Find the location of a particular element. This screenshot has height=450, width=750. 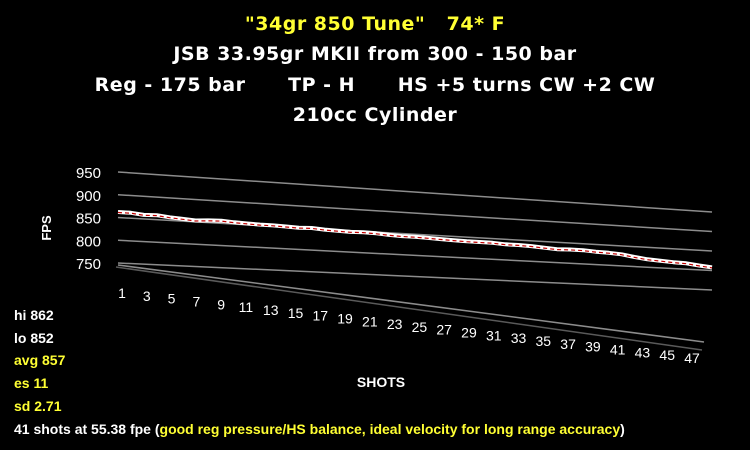

x-tick-label-17: 17 is located at coordinates (320, 316).